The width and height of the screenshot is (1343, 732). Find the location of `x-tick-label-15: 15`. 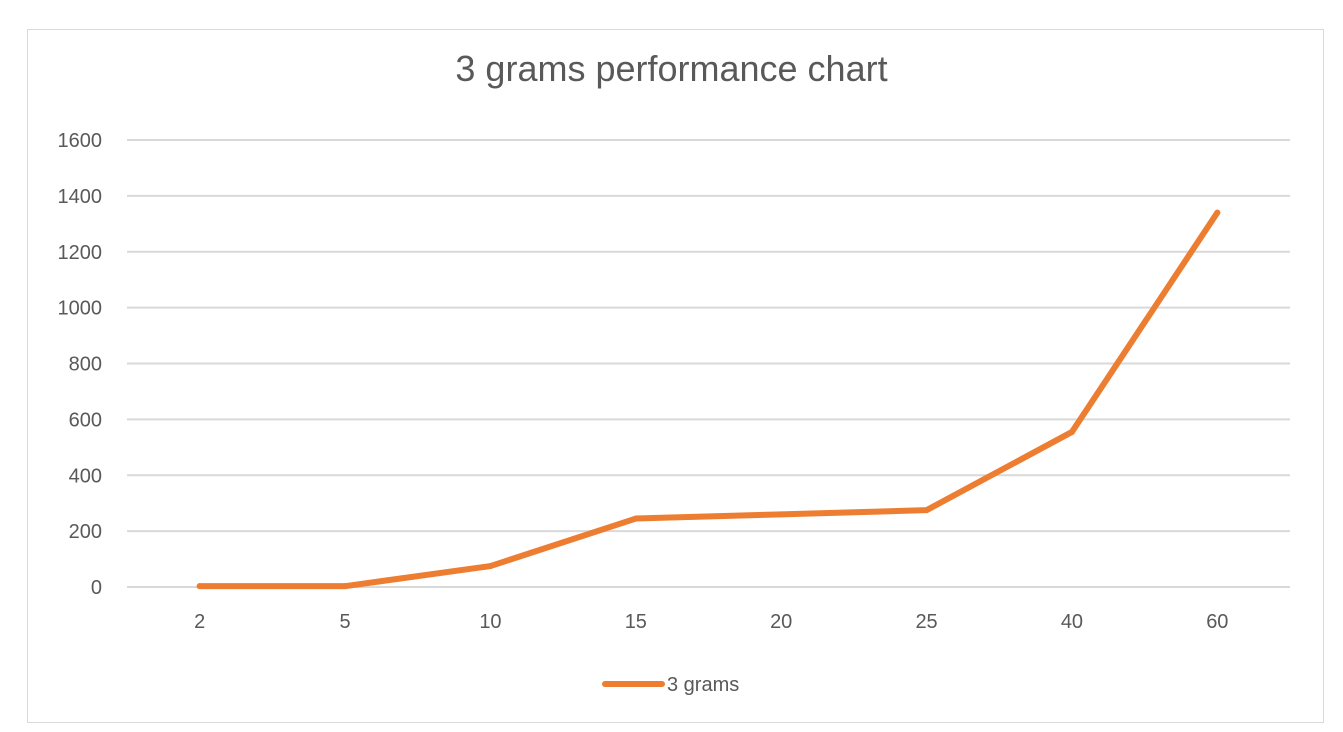

x-tick-label-15: 15 is located at coordinates (636, 622).